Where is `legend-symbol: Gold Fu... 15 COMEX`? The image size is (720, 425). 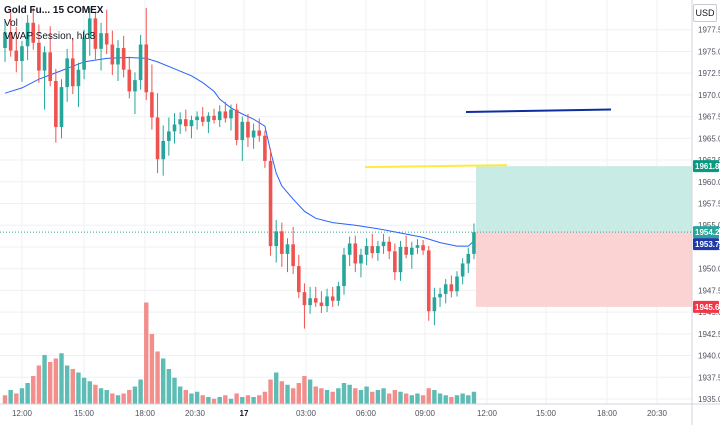
legend-symbol: Gold Fu... 15 COMEX is located at coordinates (54, 10).